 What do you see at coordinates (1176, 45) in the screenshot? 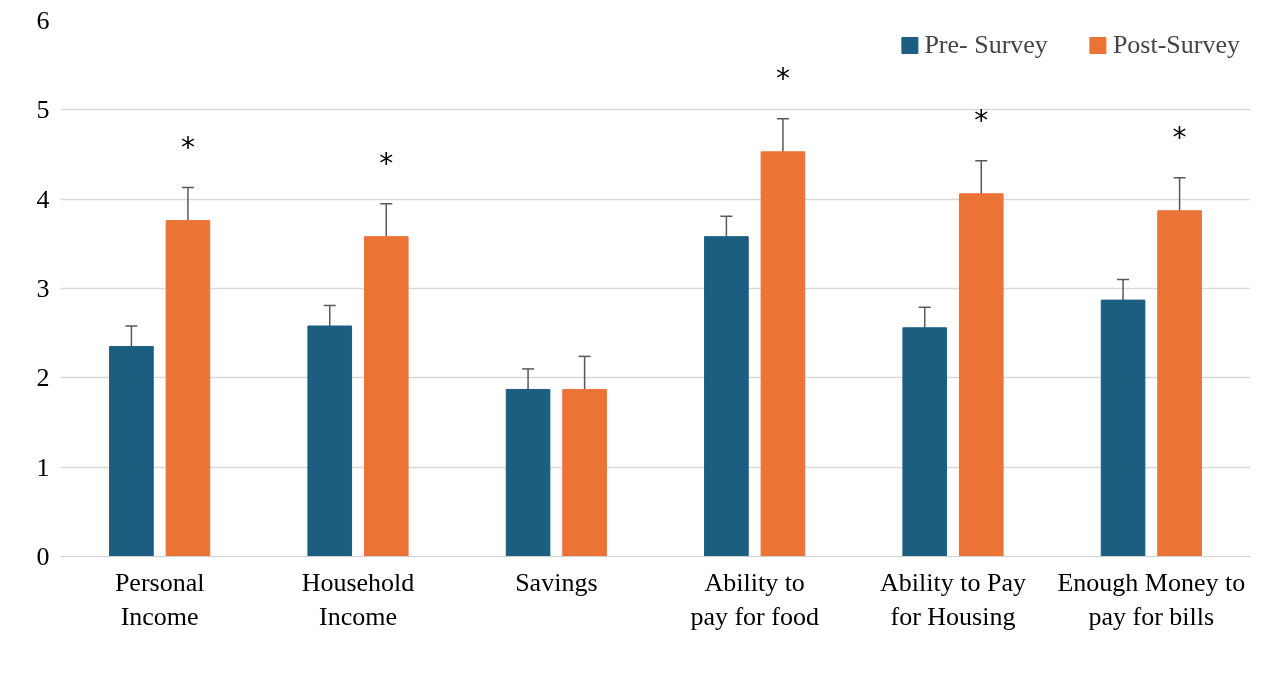
I see `legend-label: Post-Survey` at bounding box center [1176, 45].